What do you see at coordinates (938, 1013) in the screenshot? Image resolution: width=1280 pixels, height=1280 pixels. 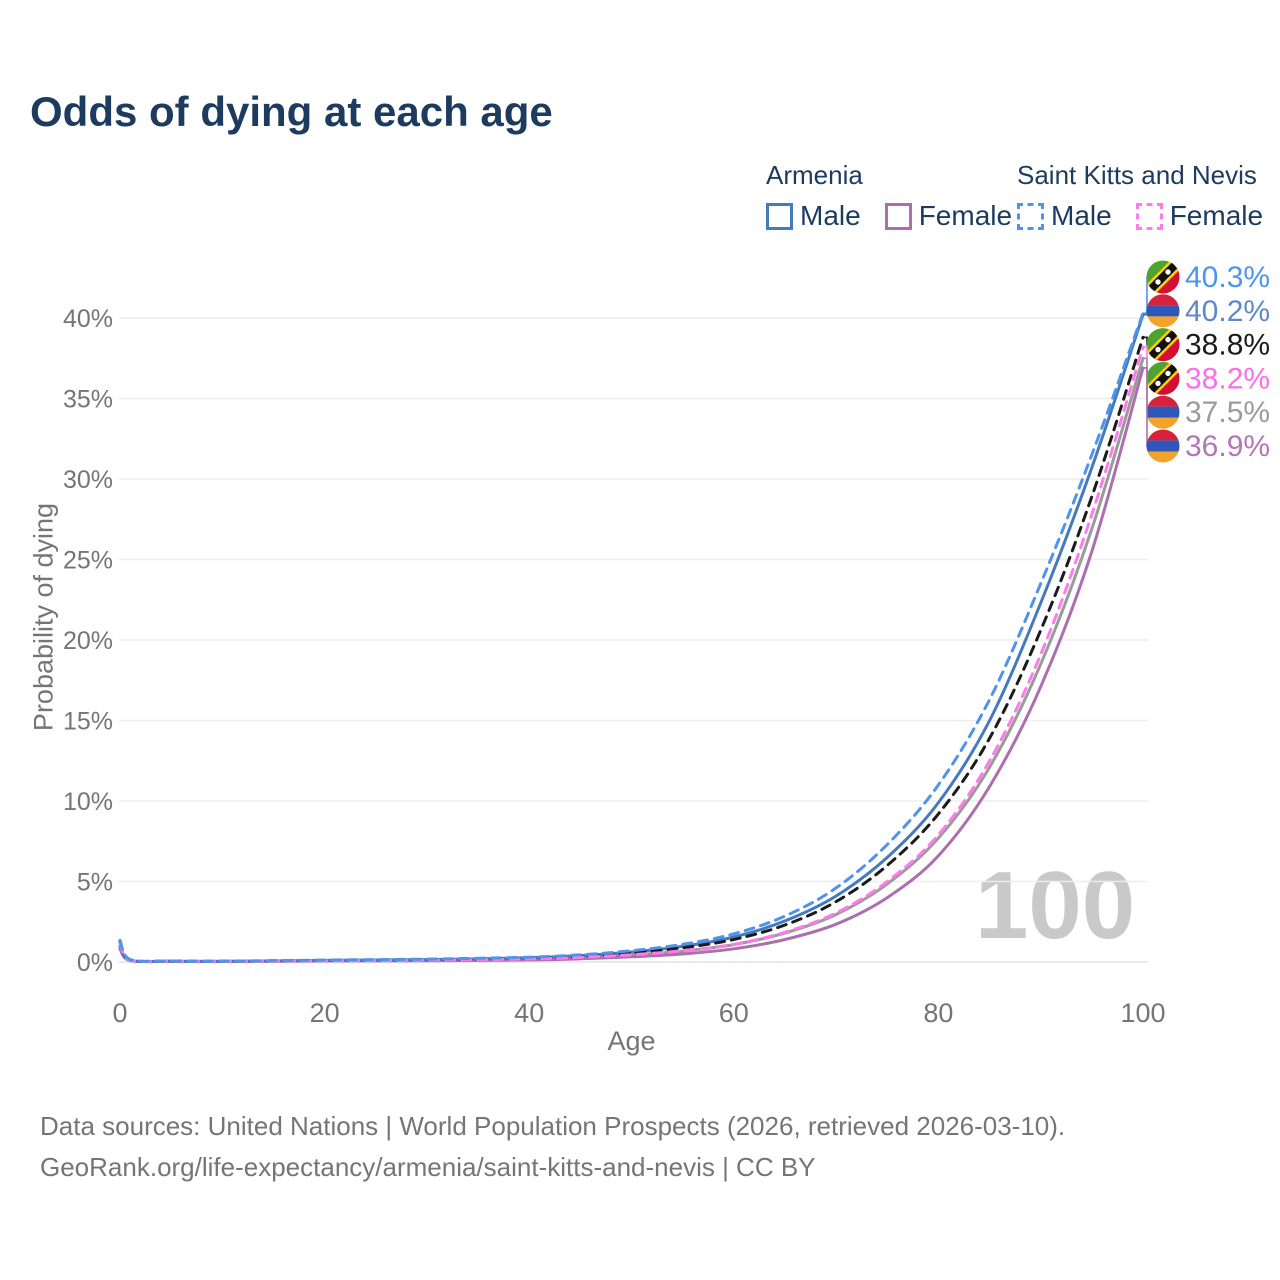 I see `x-tick-label-80: 80` at bounding box center [938, 1013].